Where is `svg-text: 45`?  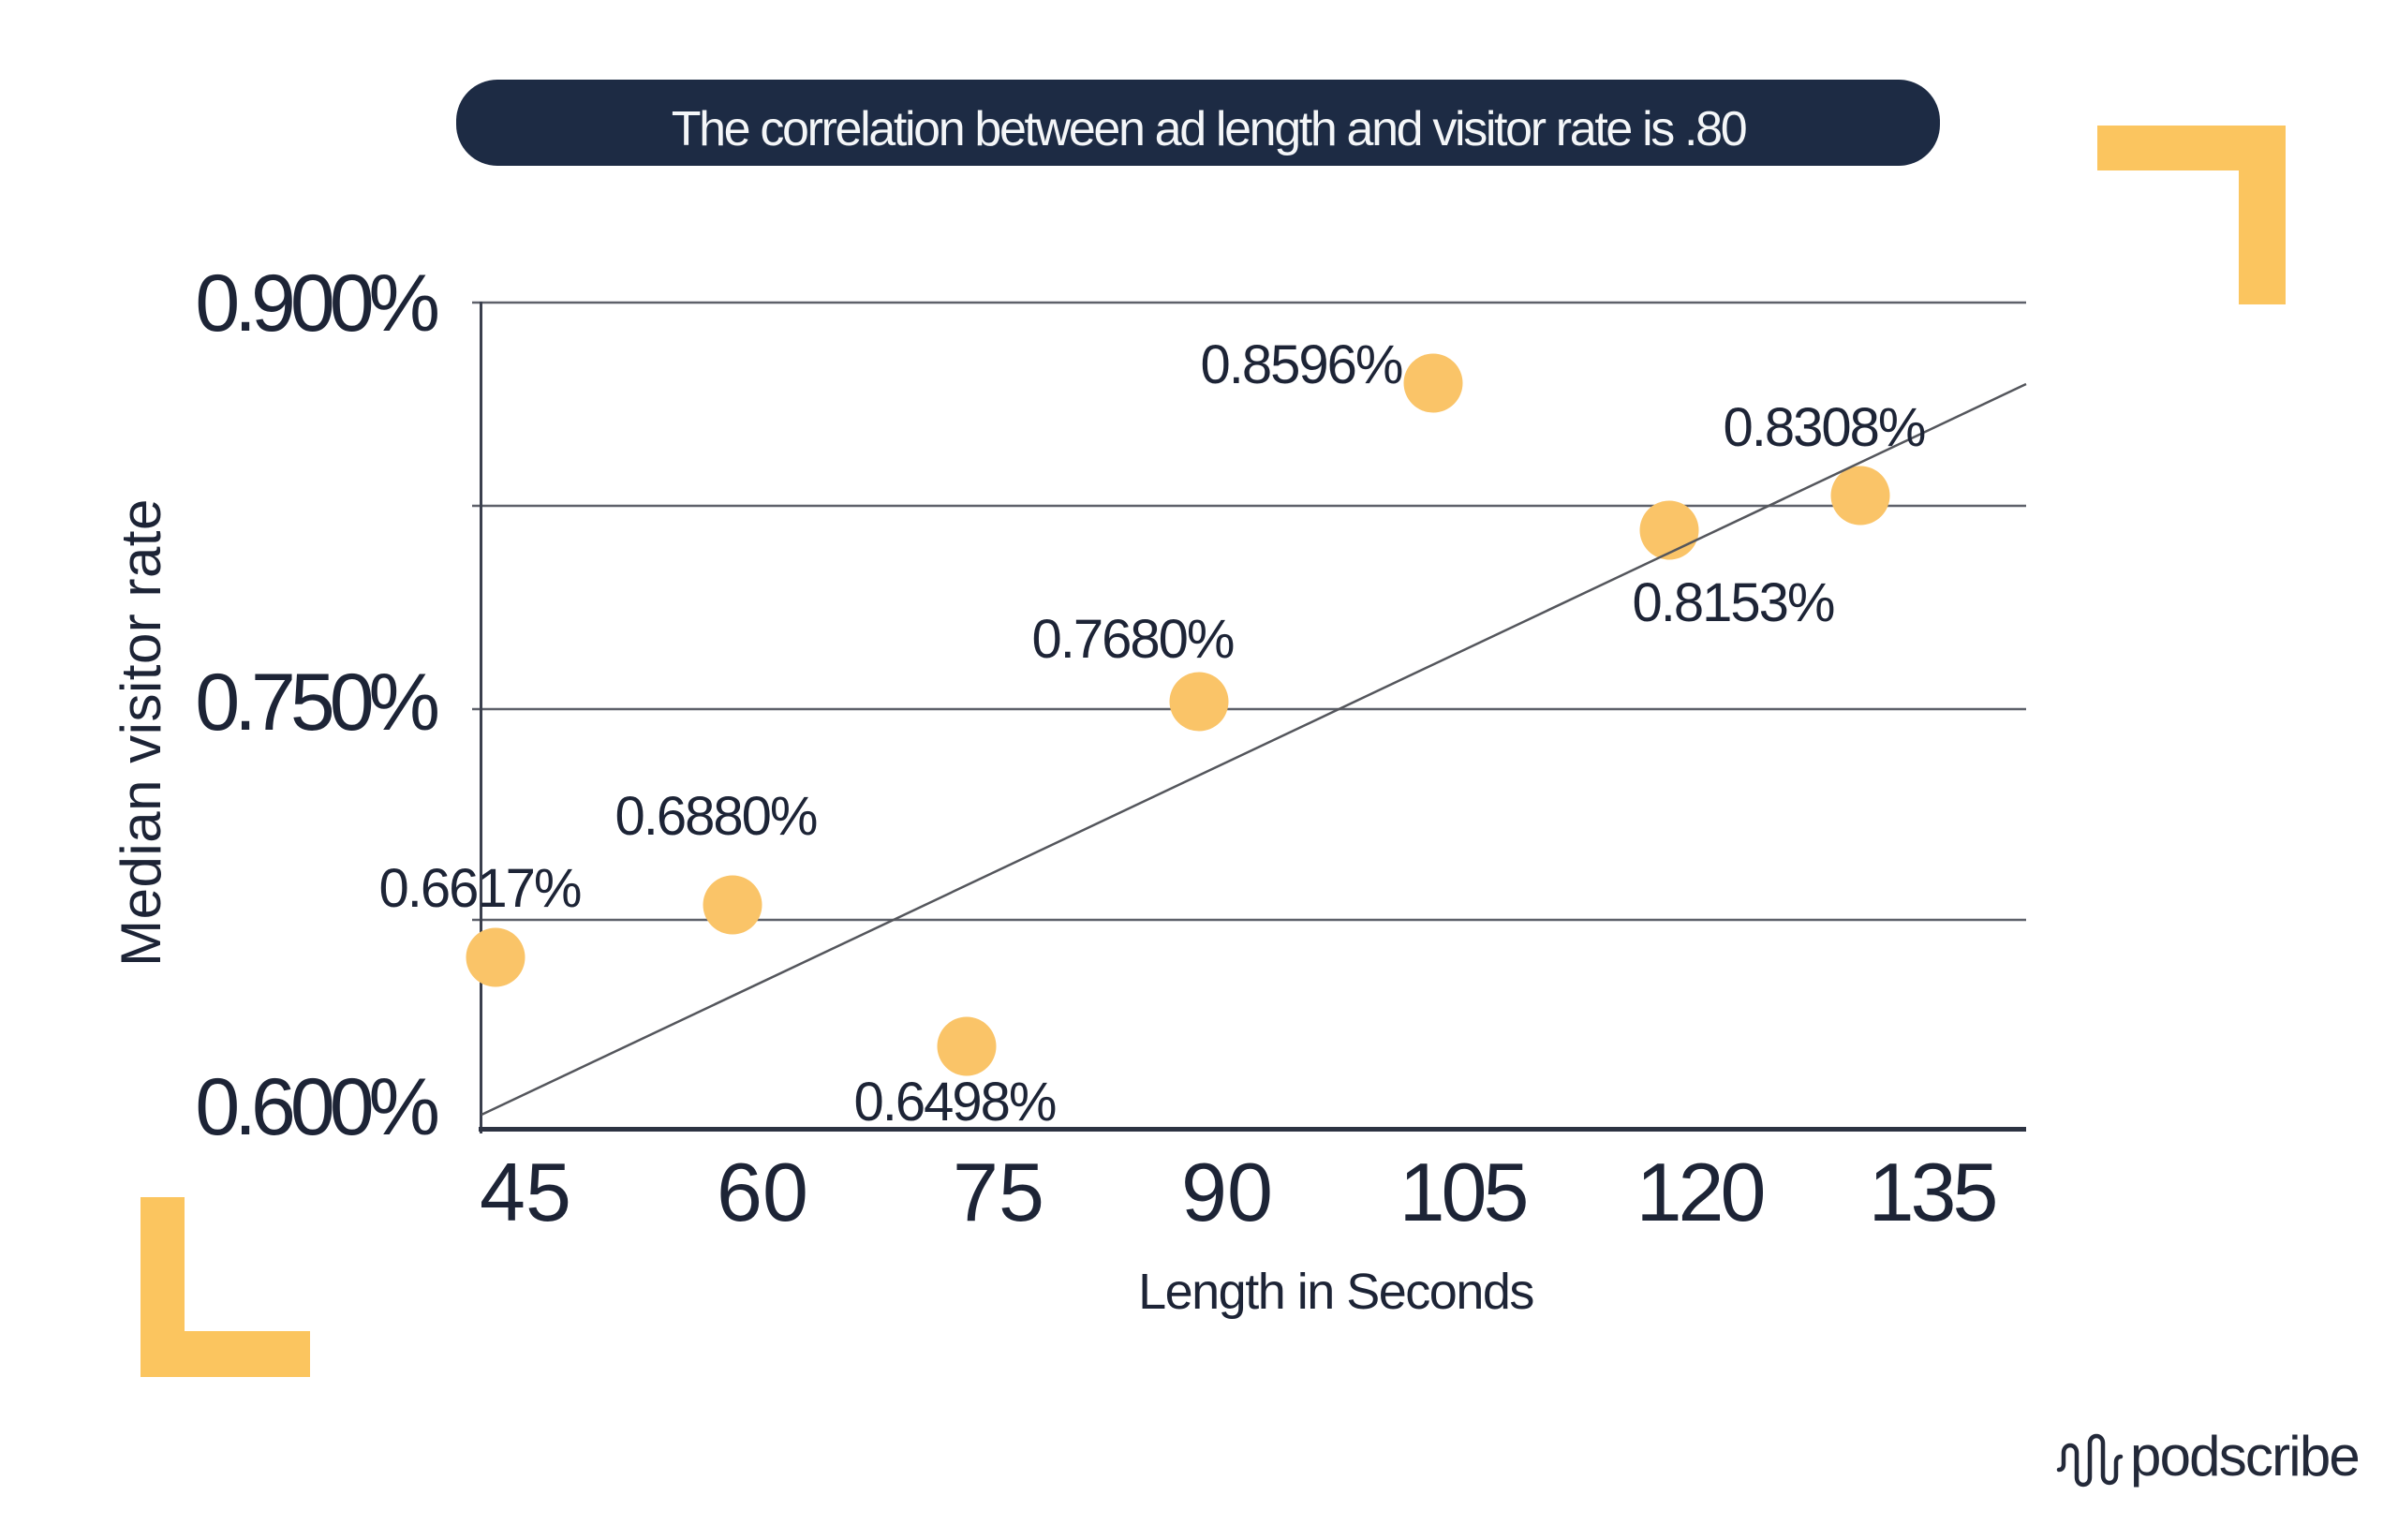 svg-text: 45 is located at coordinates (525, 1192).